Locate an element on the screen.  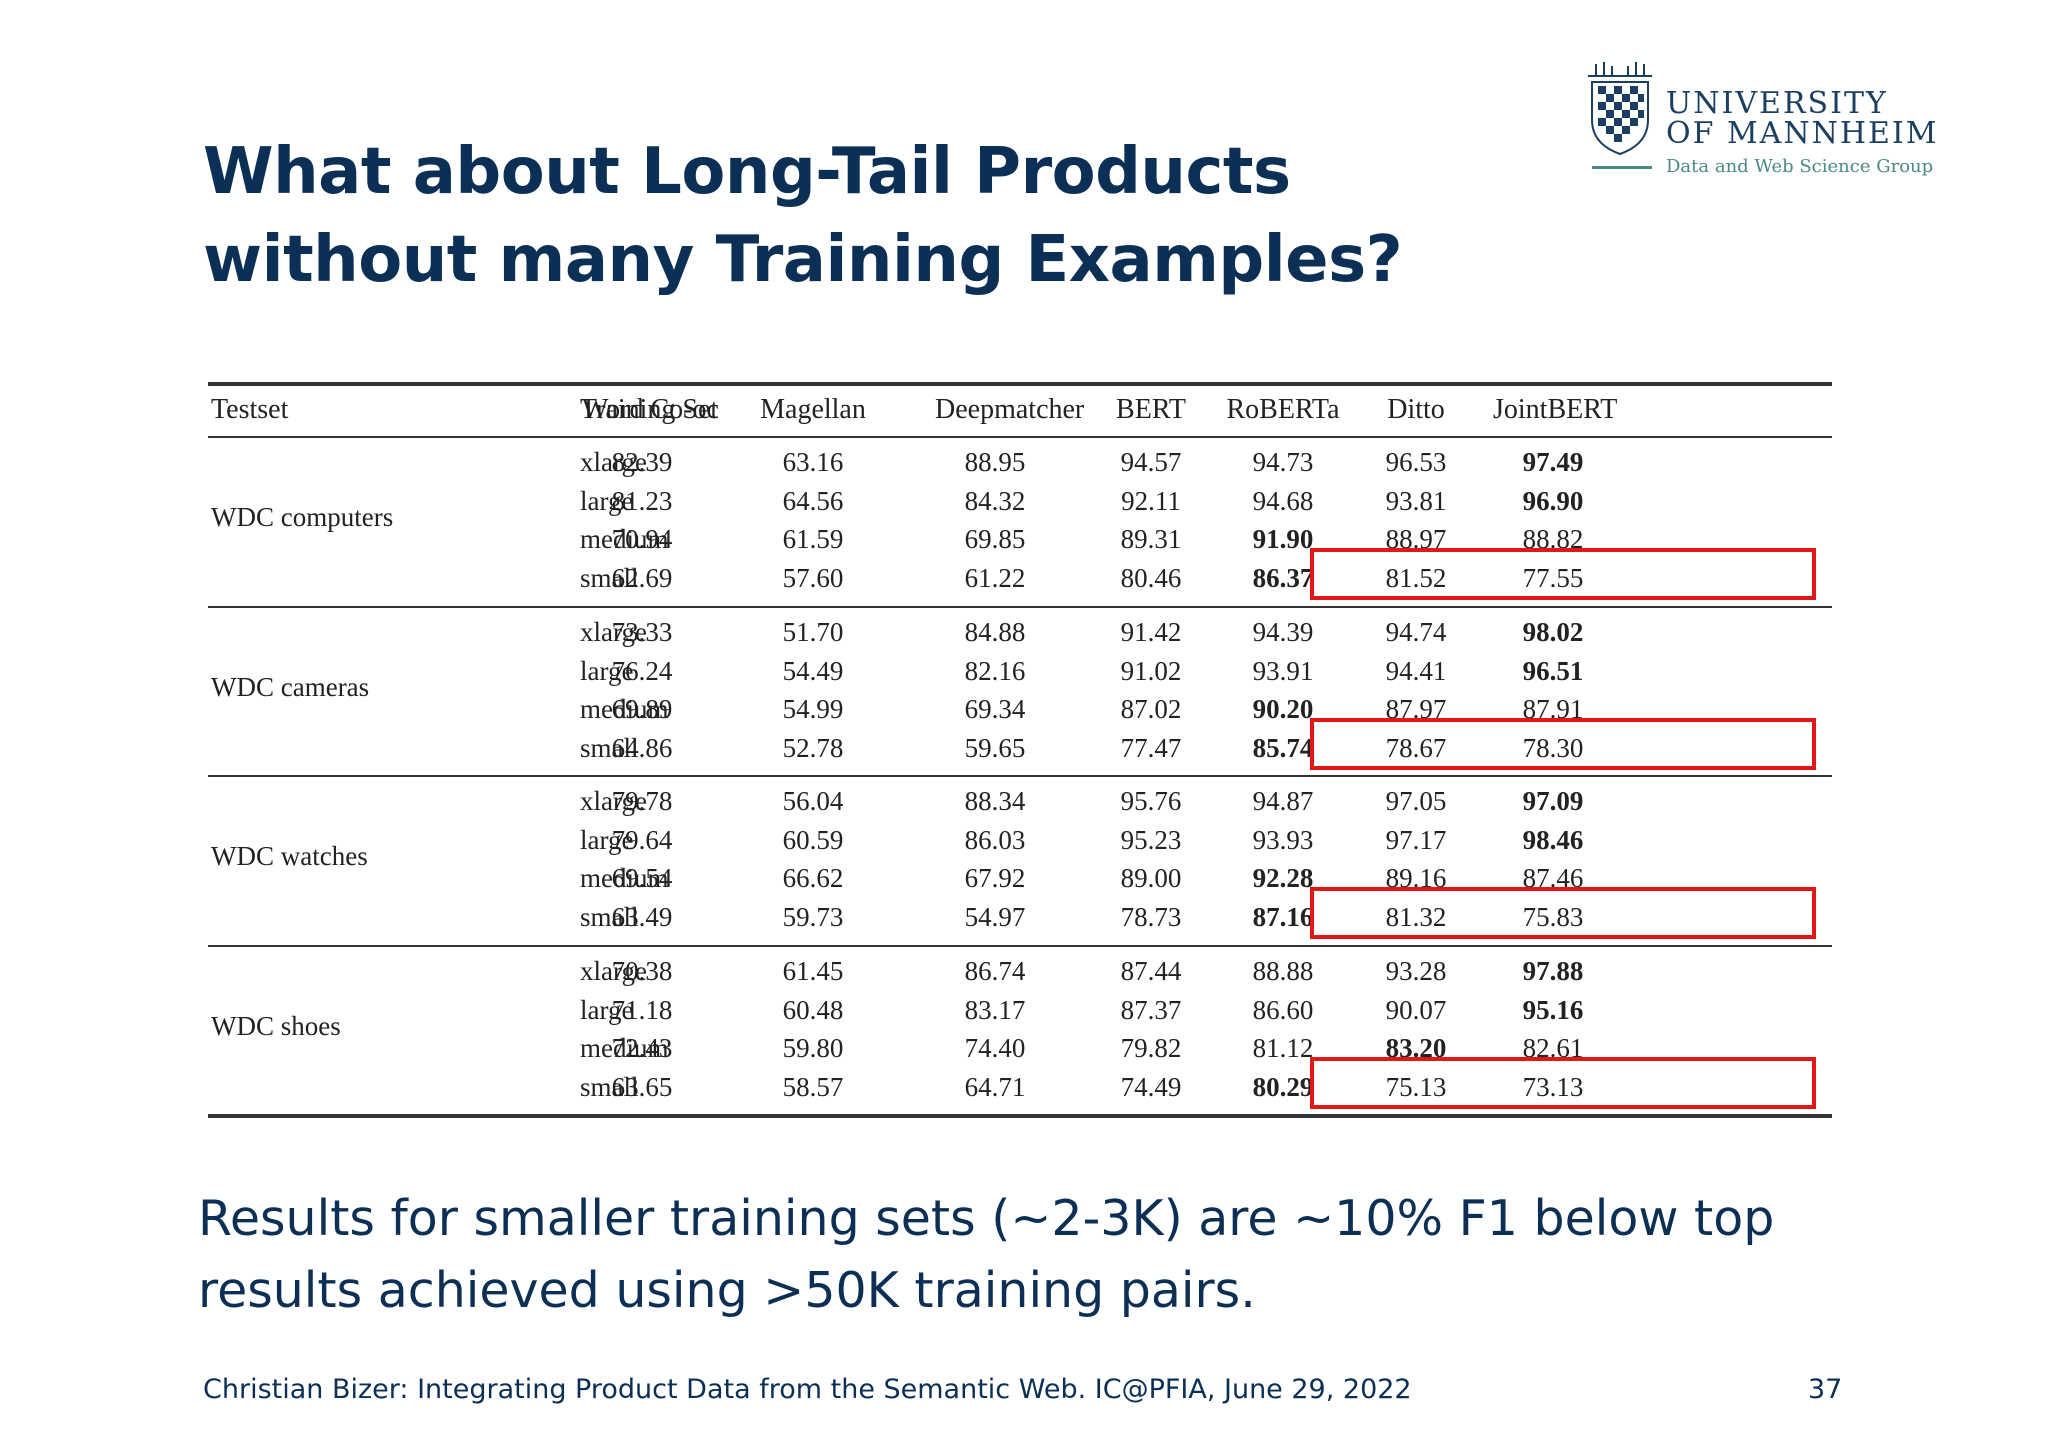
f1-score-cell: 93.28 is located at coordinates (1416, 971).